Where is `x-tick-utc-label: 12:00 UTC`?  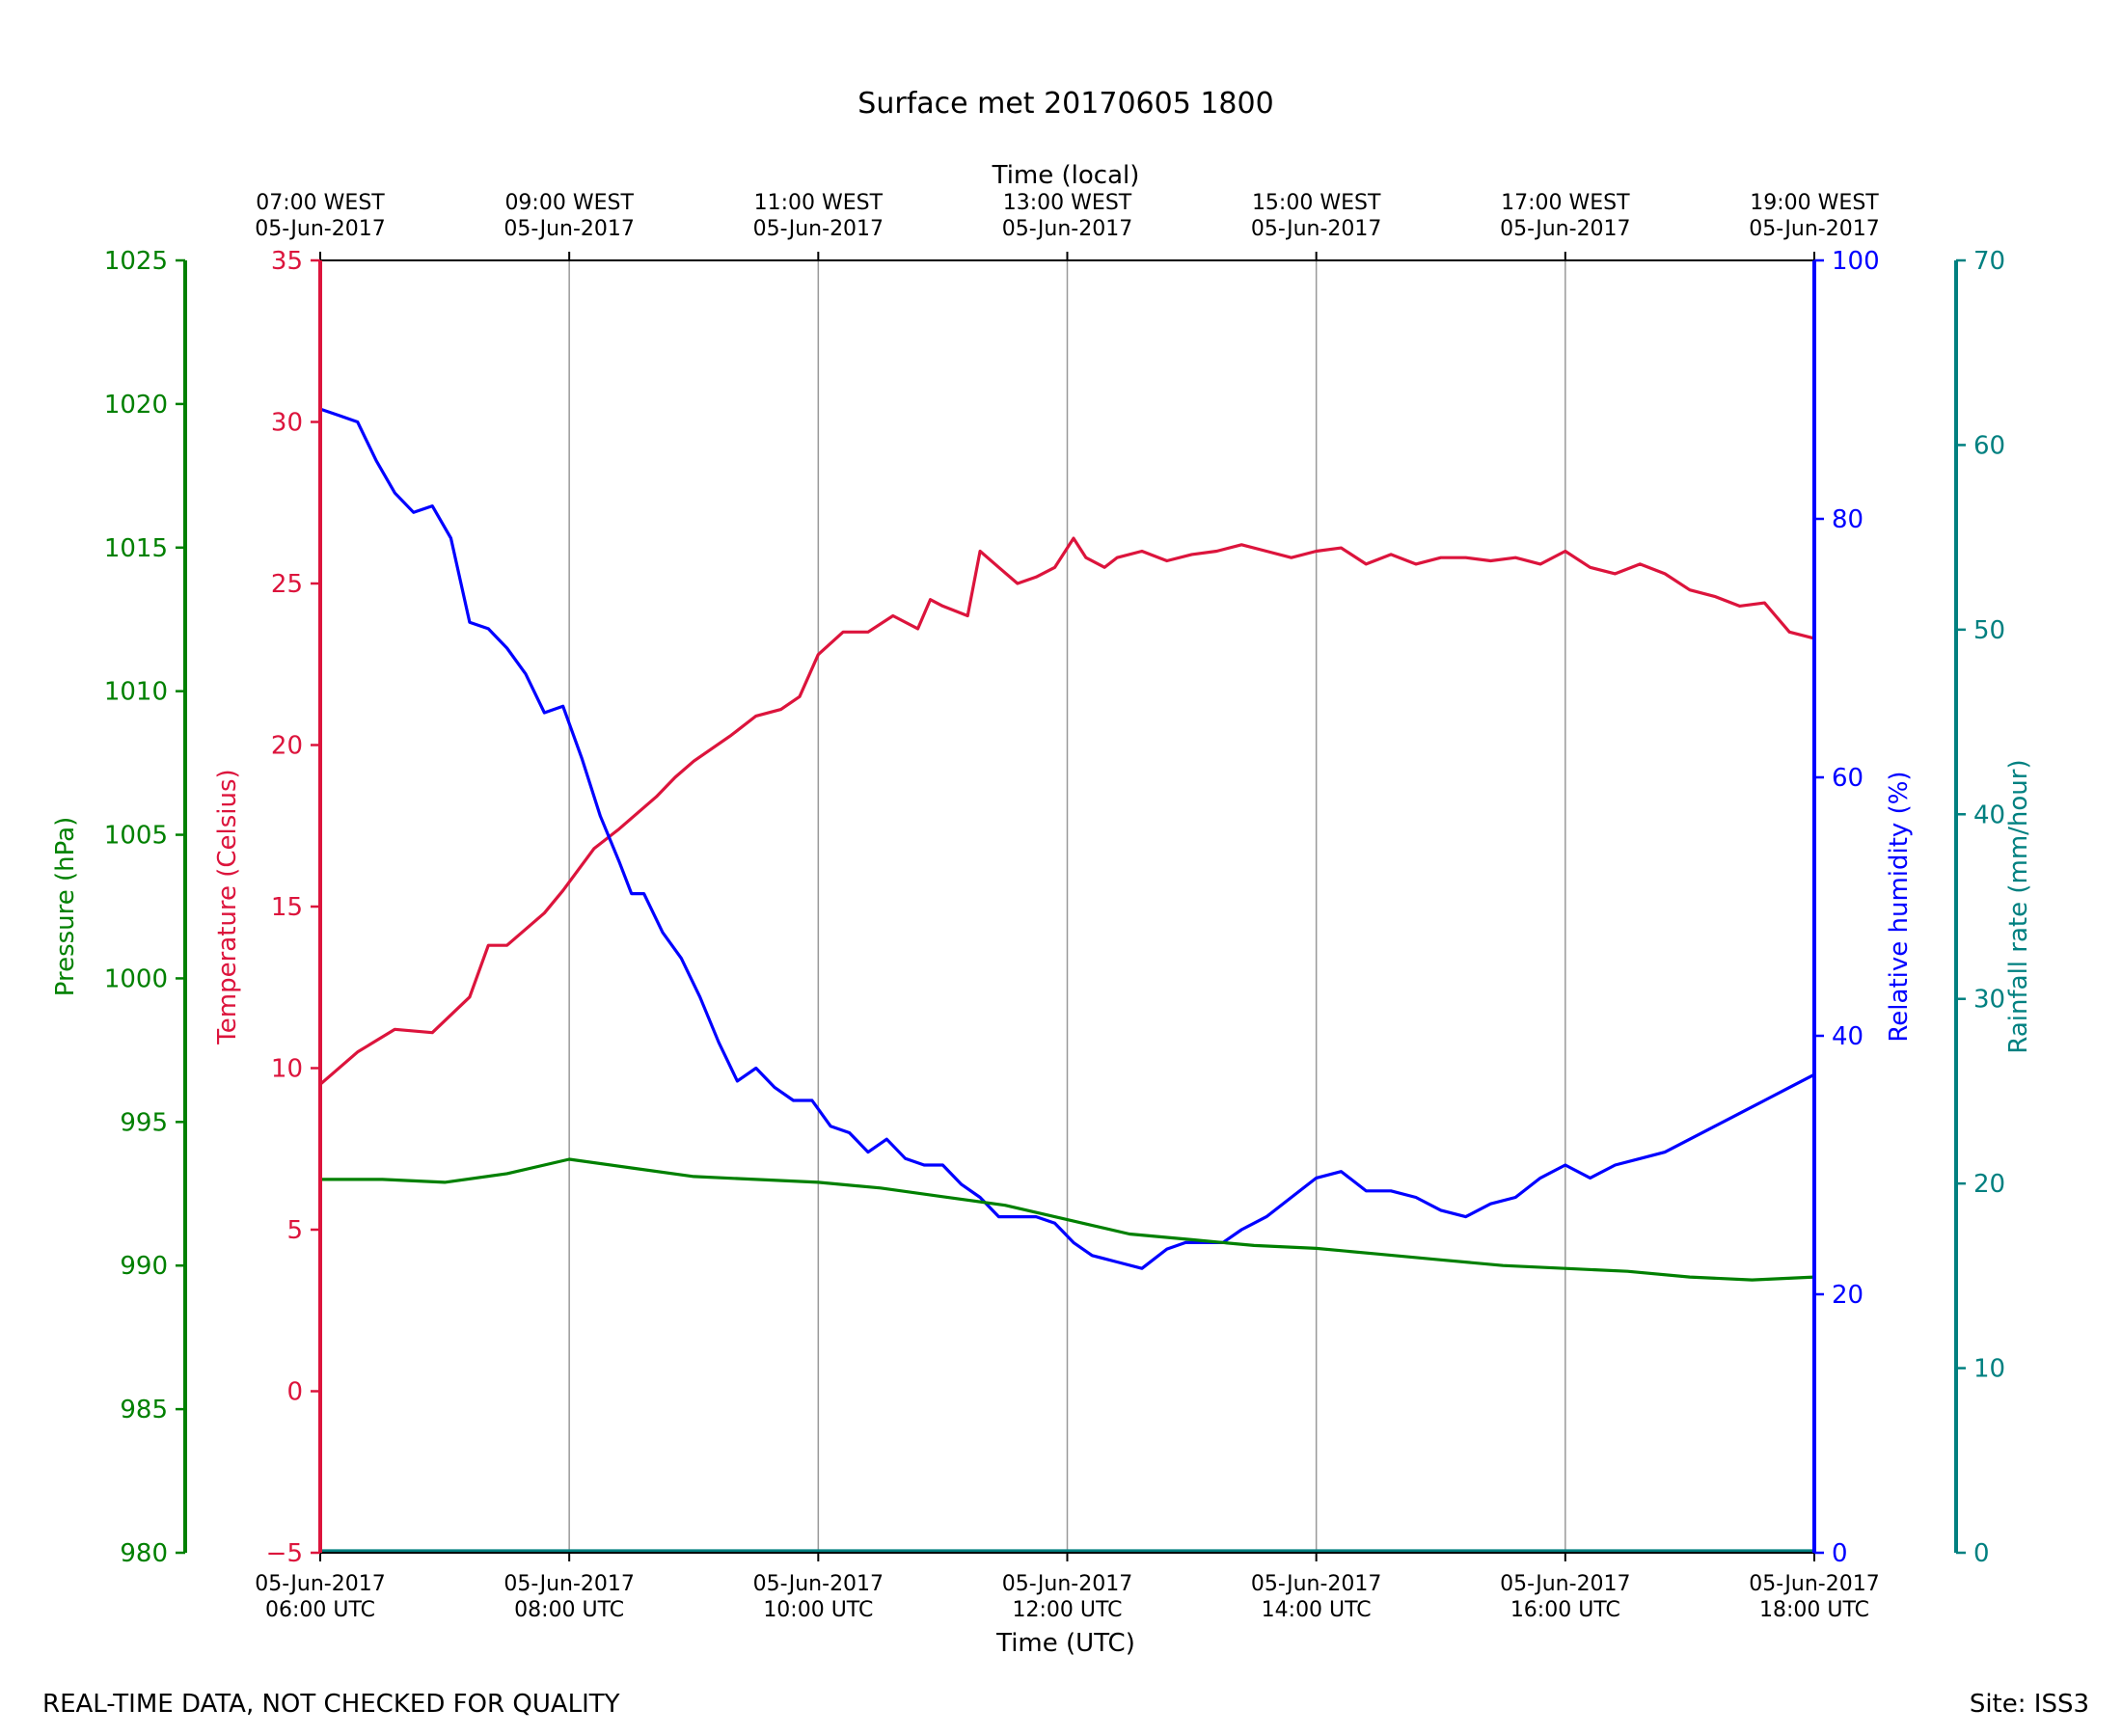 x-tick-utc-label: 12:00 UTC is located at coordinates (1067, 1610).